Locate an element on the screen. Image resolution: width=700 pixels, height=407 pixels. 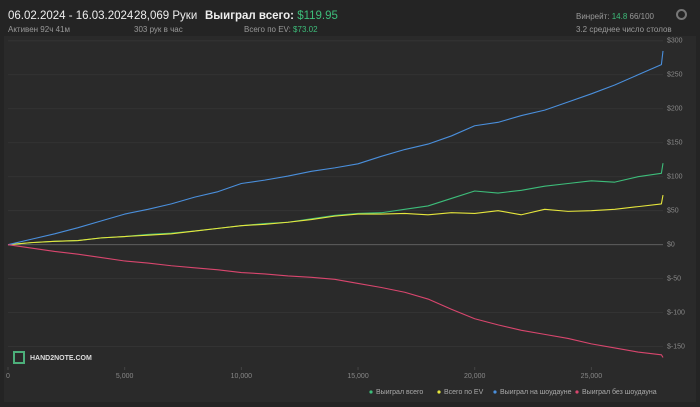
hands: 28,069 Руки is located at coordinates (166, 16).